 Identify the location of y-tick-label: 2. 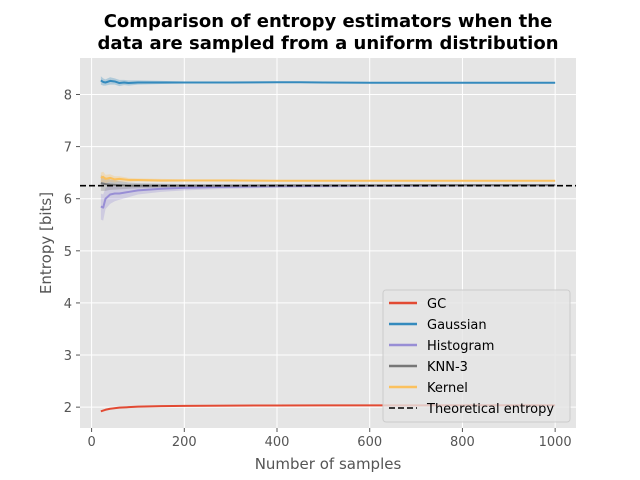
(68, 408).